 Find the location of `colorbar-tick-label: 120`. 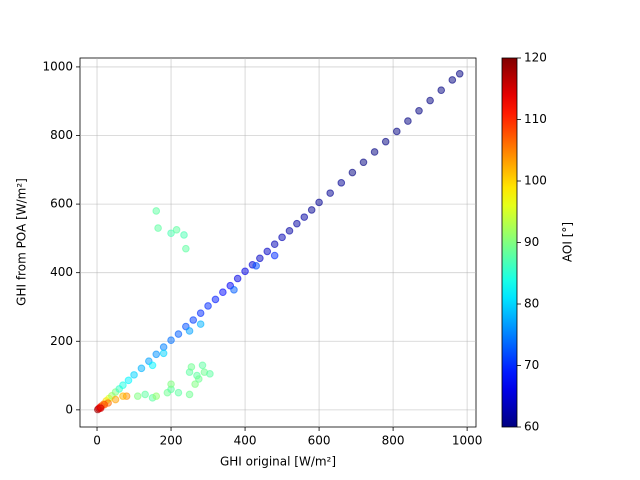

colorbar-tick-label: 120 is located at coordinates (535, 58).